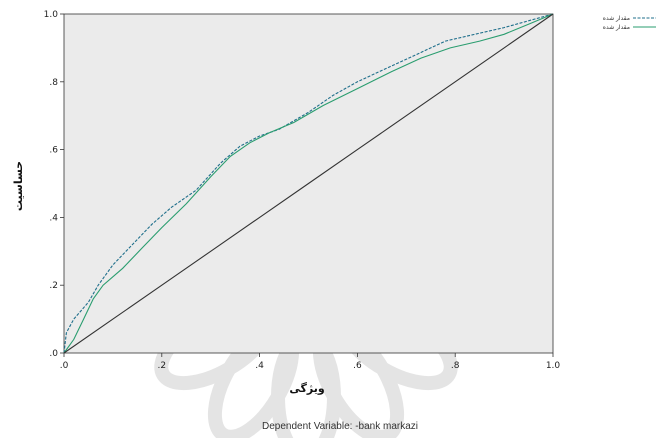 The height and width of the screenshot is (438, 667). What do you see at coordinates (53, 286) in the screenshot?
I see `y-tick-label: .2` at bounding box center [53, 286].